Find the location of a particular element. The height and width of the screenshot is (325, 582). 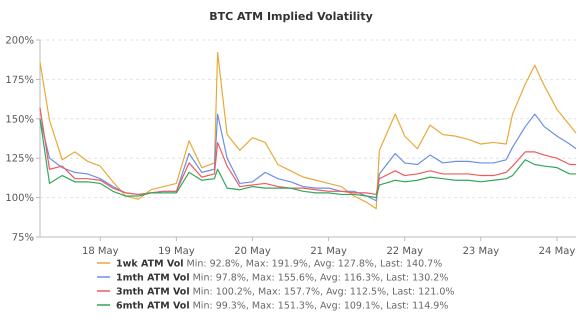

x-tick-label: 24 May is located at coordinates (557, 251).